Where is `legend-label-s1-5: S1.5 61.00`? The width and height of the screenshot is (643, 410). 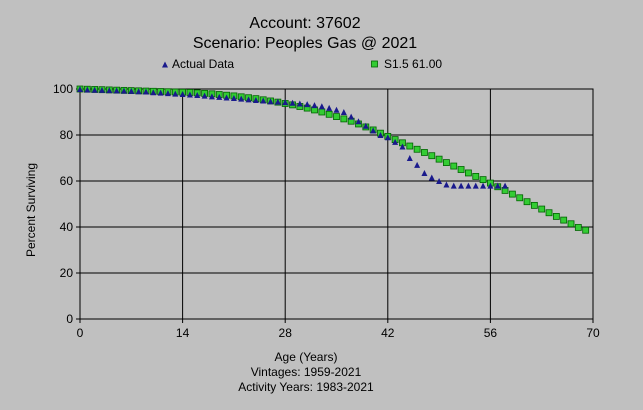 legend-label-s1-5: S1.5 61.00 is located at coordinates (413, 64).